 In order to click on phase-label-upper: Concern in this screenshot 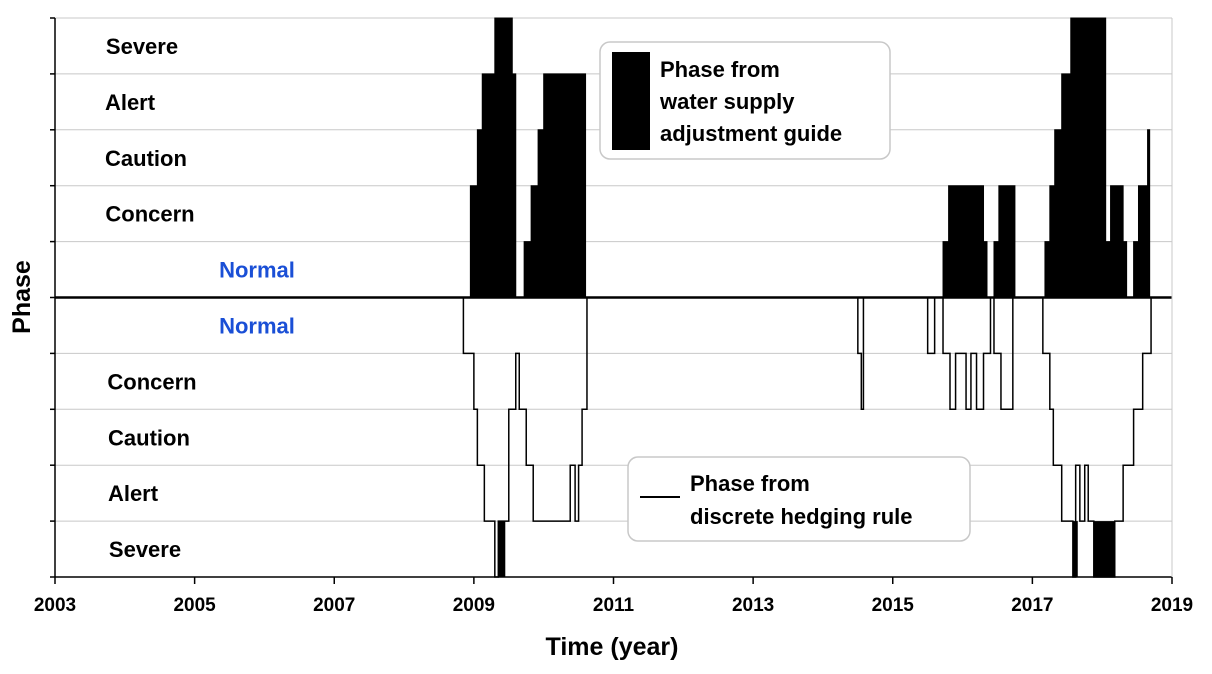, I will do `click(149, 214)`.